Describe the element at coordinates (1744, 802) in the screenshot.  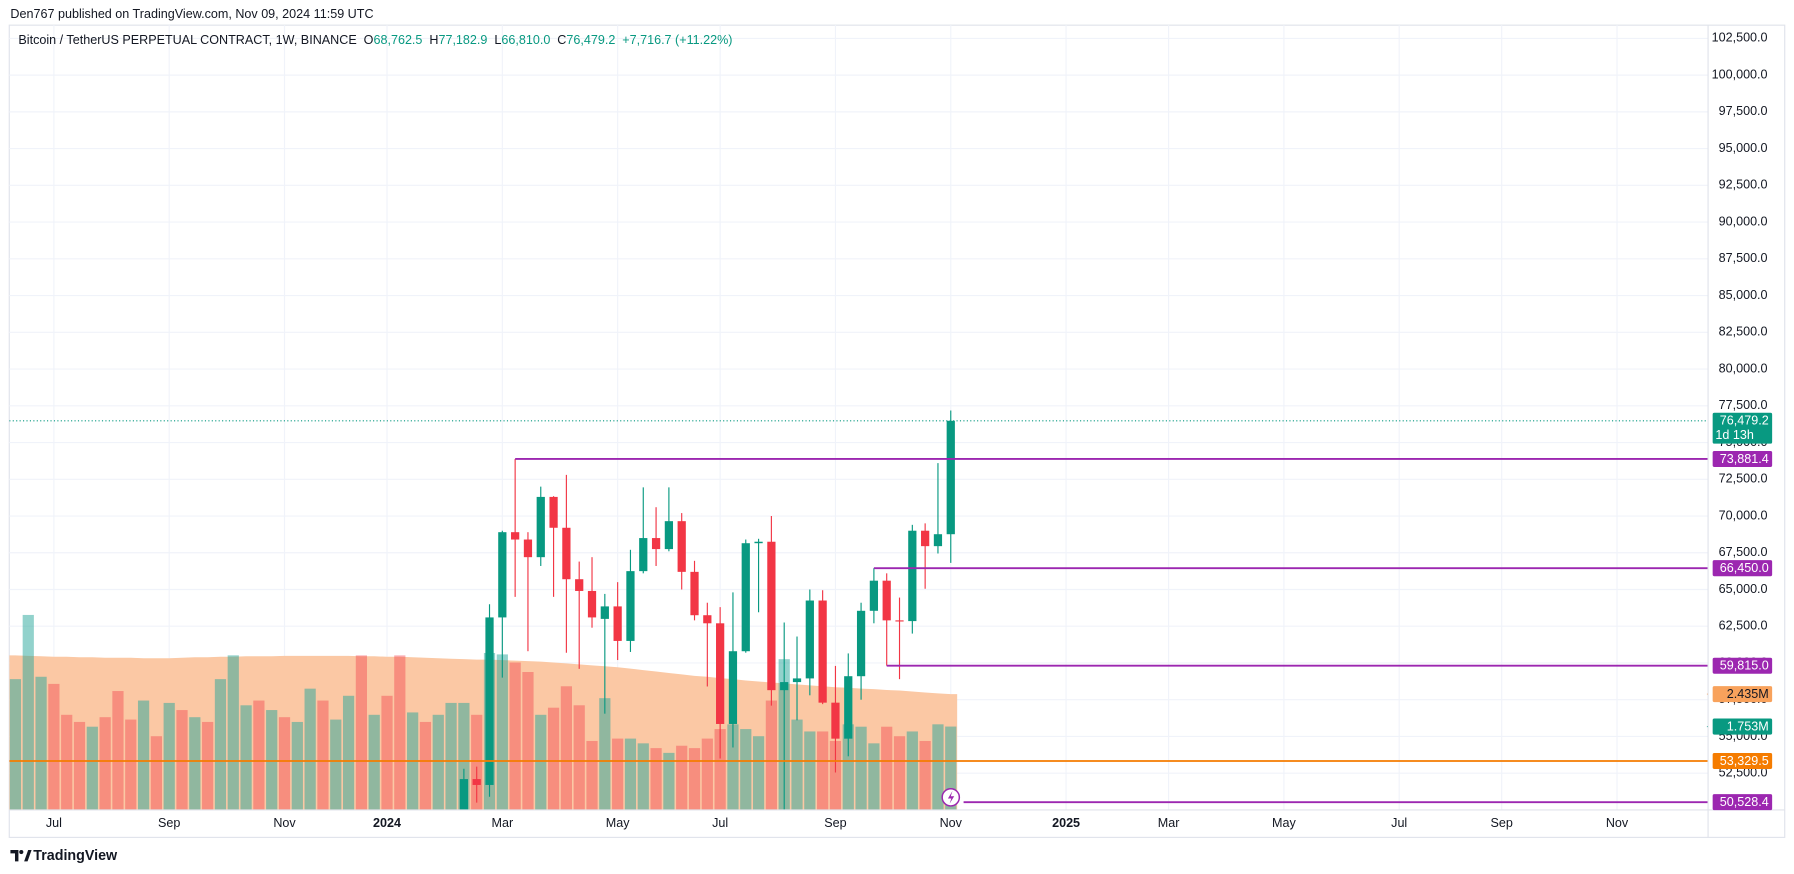
I see `level-badge-label: 50,528.4` at that location.